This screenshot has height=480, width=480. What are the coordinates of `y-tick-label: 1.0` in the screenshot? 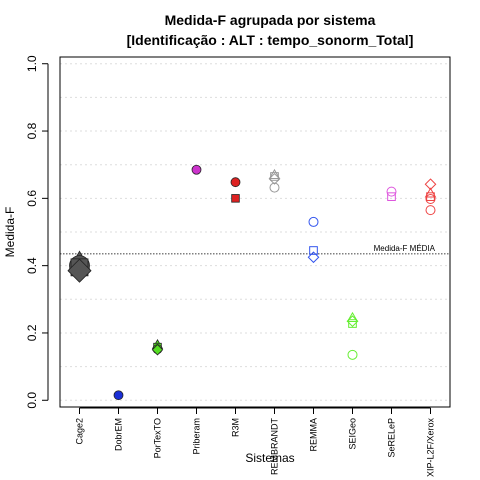 It's located at (32, 63).